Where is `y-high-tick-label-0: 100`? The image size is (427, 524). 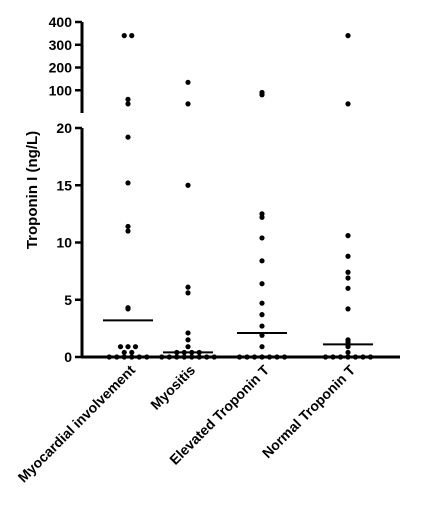
y-high-tick-label-0: 100 is located at coordinates (61, 90).